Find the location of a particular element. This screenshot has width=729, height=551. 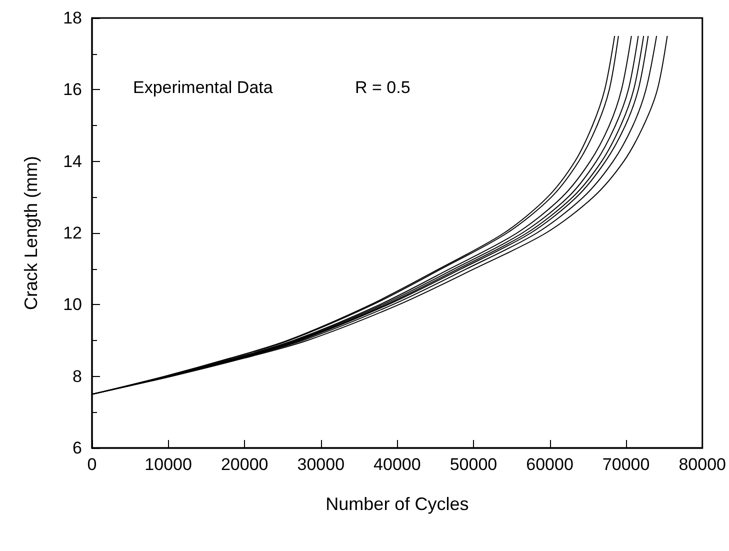

x-tick-label: 20000 is located at coordinates (244, 464).